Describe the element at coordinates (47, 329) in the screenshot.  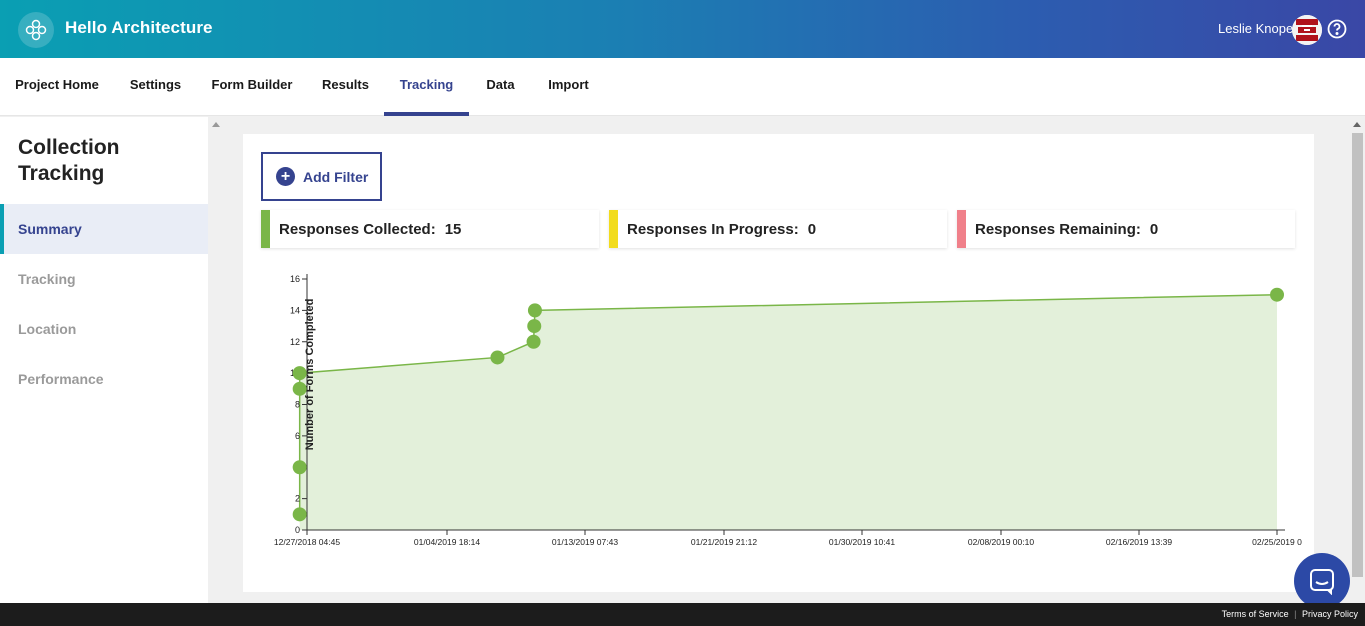
I see `sidebar-item-location: Location` at that location.